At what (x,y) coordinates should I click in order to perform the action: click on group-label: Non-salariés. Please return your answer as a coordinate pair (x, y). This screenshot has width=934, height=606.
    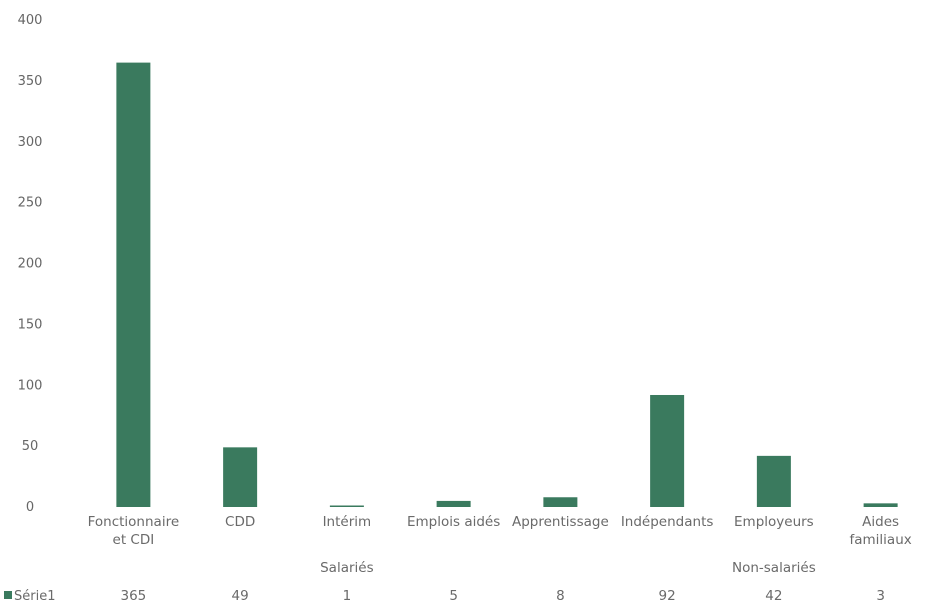
    Looking at the image, I should click on (774, 568).